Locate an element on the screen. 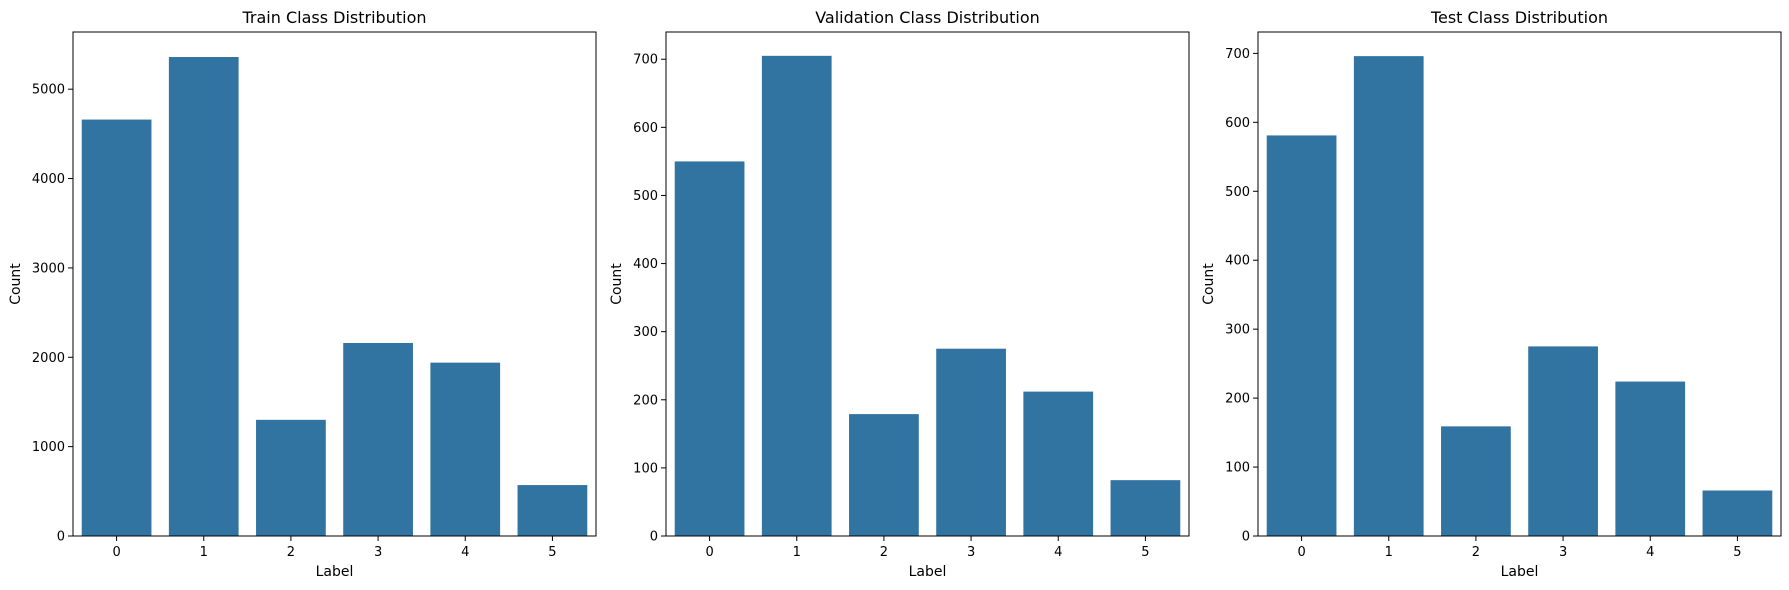  y-tick-label: 1000 is located at coordinates (48, 447).